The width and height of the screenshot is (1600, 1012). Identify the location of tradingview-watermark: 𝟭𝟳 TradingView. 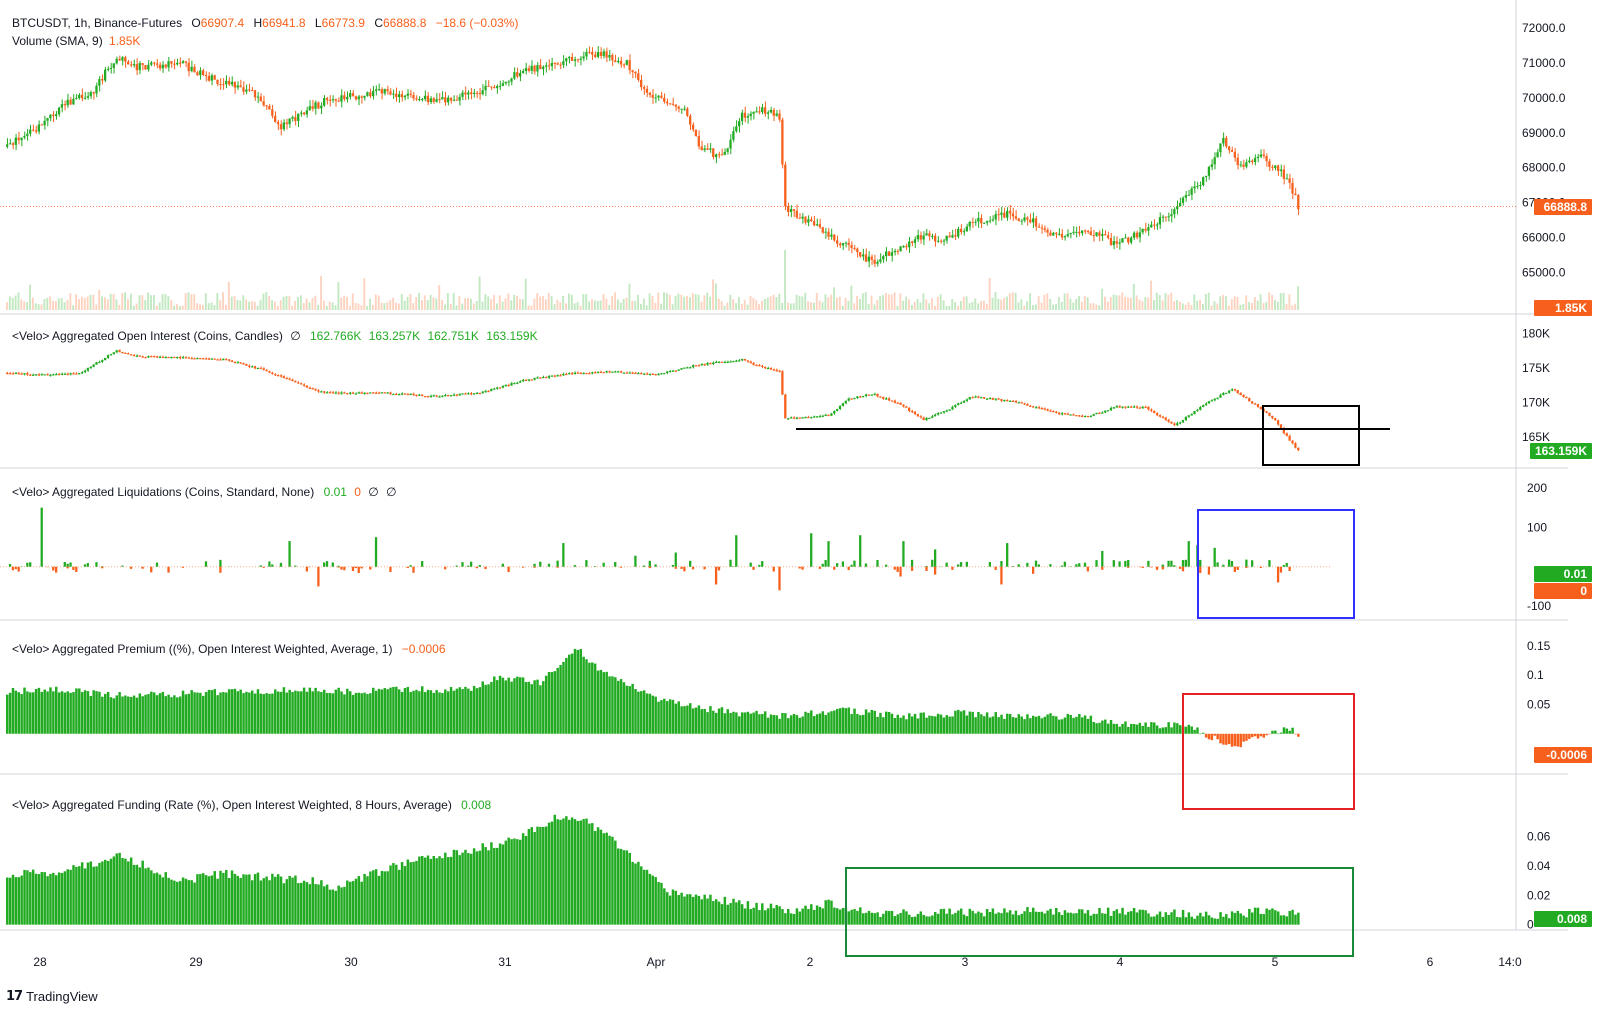
(52, 996).